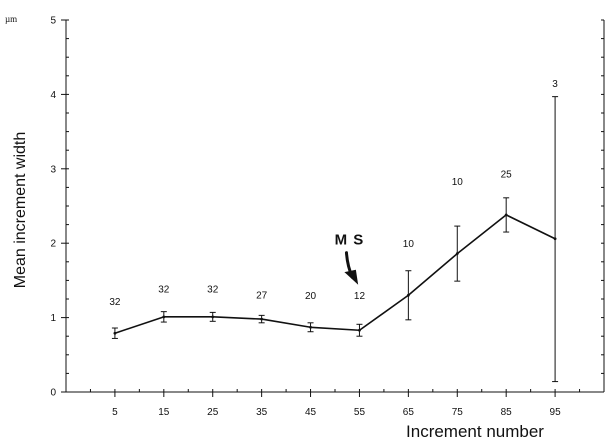 The height and width of the screenshot is (443, 607). What do you see at coordinates (360, 412) in the screenshot?
I see `x-tick-label: 55` at bounding box center [360, 412].